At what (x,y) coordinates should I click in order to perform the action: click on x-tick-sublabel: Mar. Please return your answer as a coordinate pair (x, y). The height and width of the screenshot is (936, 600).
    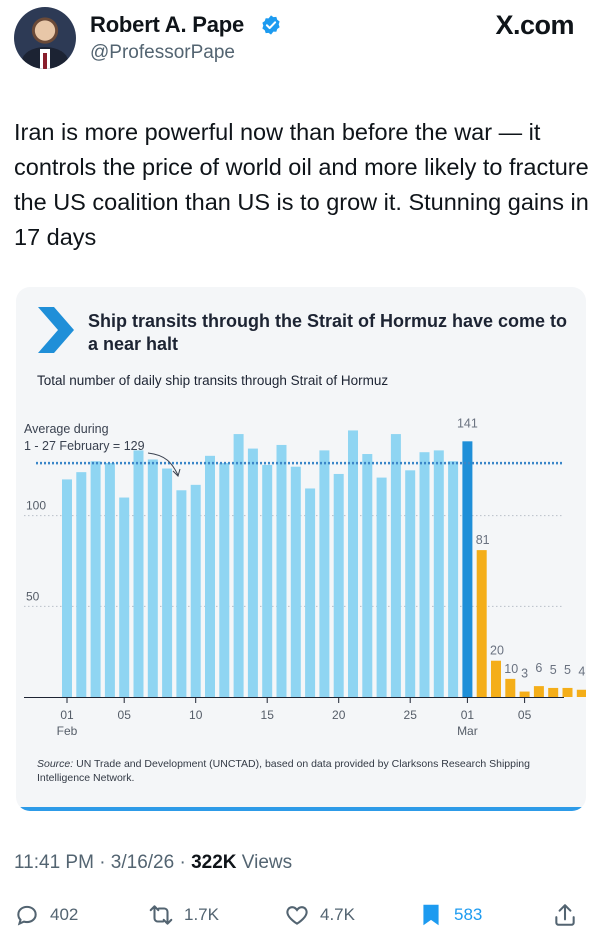
    Looking at the image, I should click on (467, 731).